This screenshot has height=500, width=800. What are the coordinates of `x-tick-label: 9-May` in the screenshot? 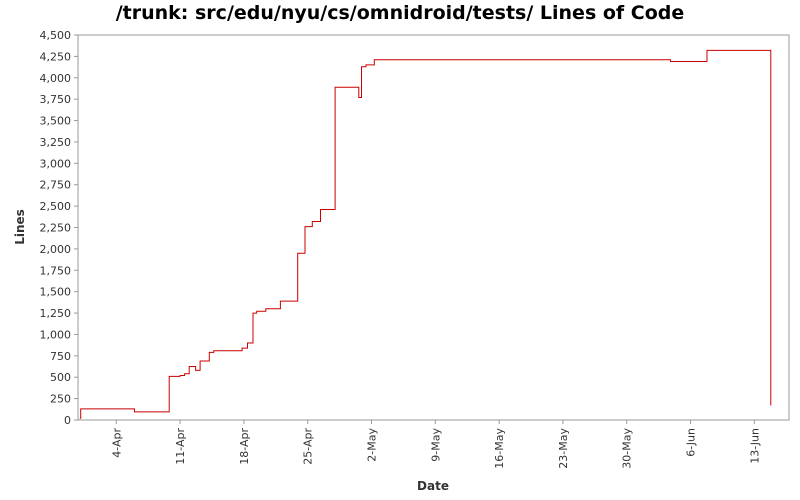 It's located at (435, 445).